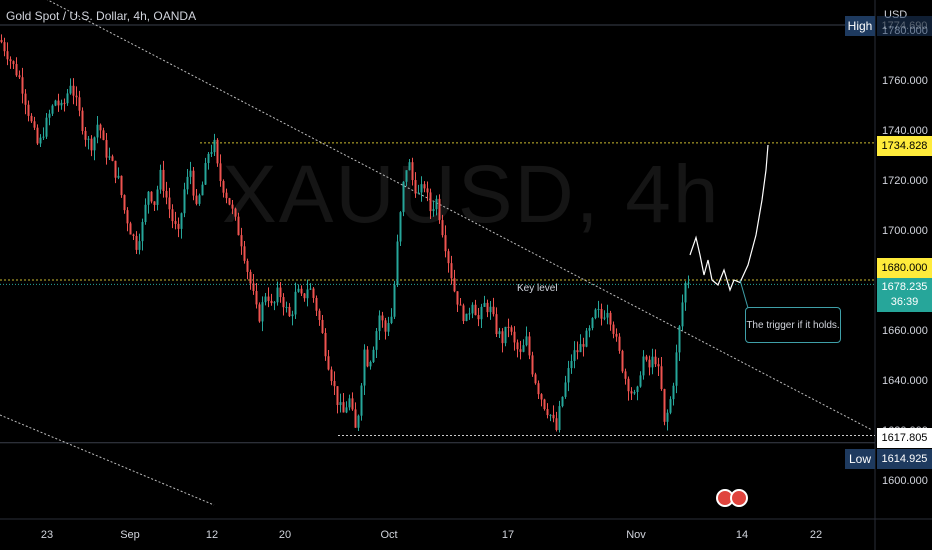 This screenshot has width=932, height=550. I want to click on price-tick-label: 1720.000, so click(905, 181).